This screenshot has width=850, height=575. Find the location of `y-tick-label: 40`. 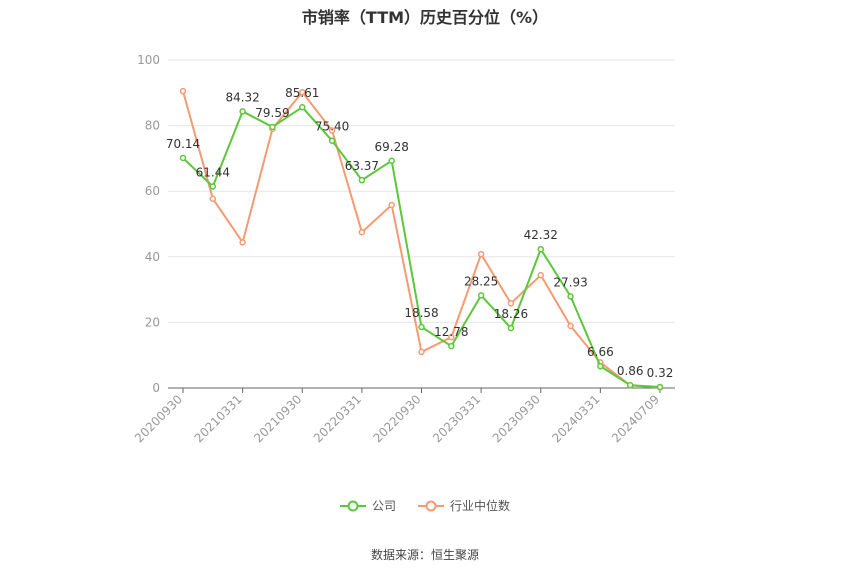

y-tick-label: 40 is located at coordinates (152, 257).